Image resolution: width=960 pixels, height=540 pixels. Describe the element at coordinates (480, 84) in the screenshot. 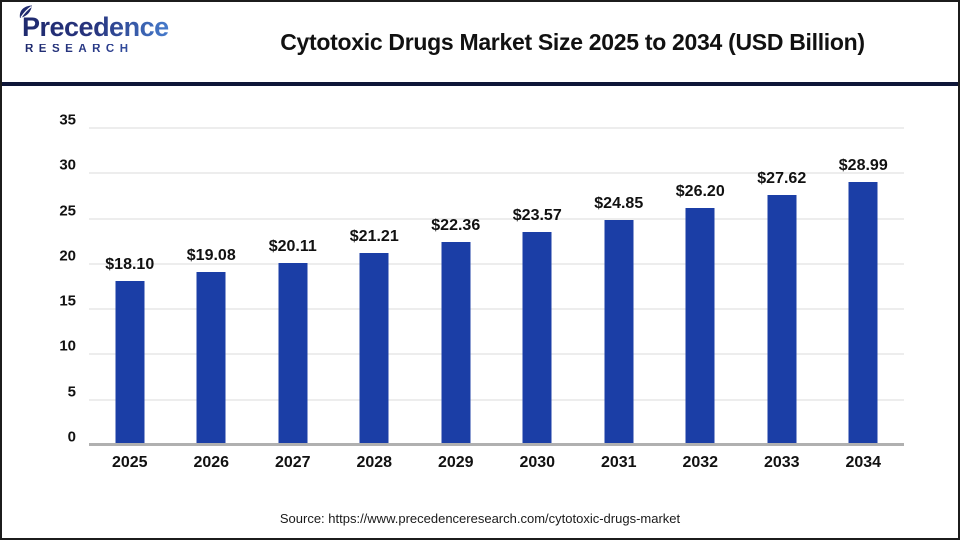

I see `header-divider` at that location.